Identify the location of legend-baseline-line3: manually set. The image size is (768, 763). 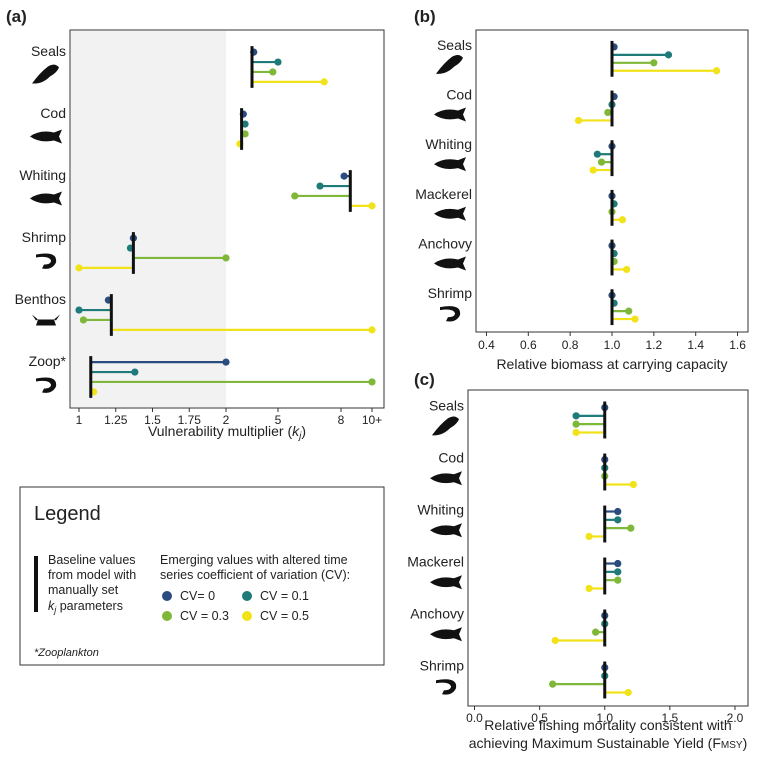
(83, 590).